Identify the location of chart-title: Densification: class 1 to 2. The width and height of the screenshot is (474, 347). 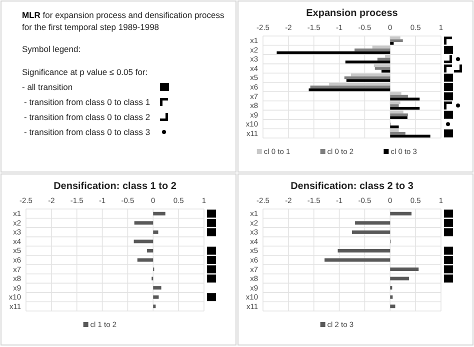
(115, 186).